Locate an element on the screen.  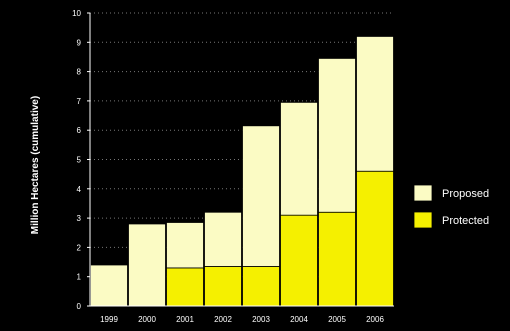
bar-proposed-2006 is located at coordinates (375, 104).